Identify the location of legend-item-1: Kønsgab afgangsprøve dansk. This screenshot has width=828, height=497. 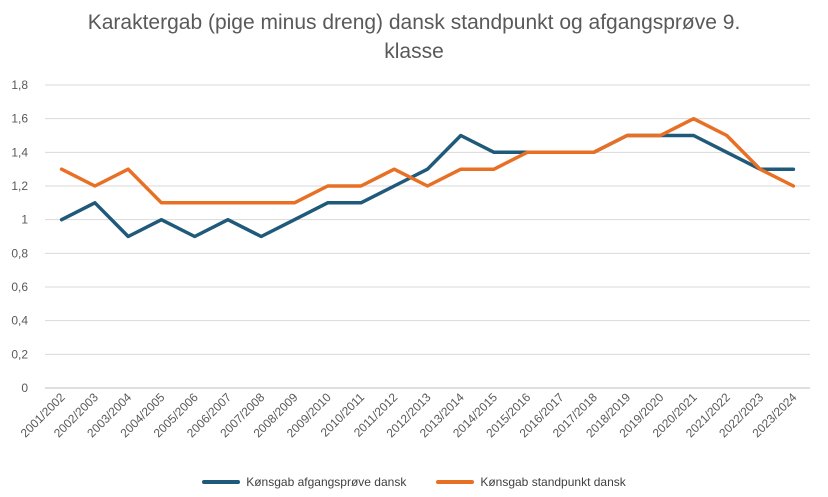
(304, 482).